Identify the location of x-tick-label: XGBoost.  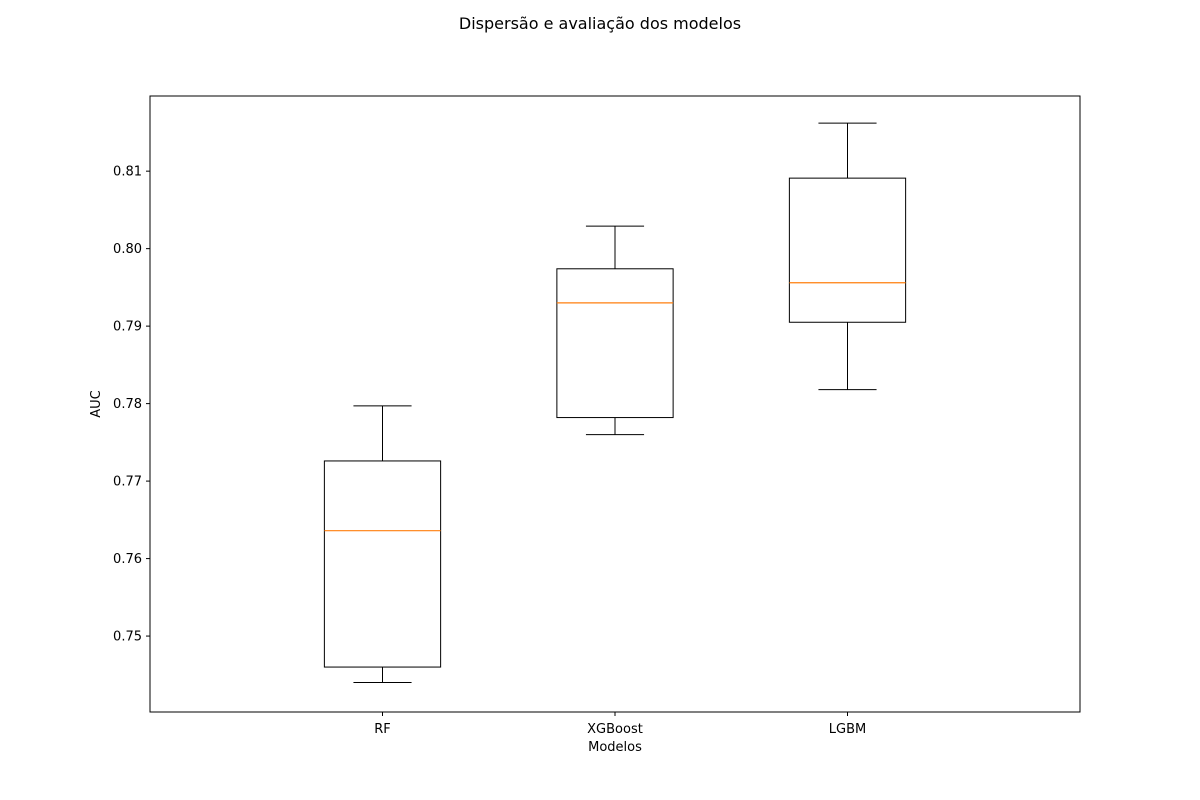
(615, 729).